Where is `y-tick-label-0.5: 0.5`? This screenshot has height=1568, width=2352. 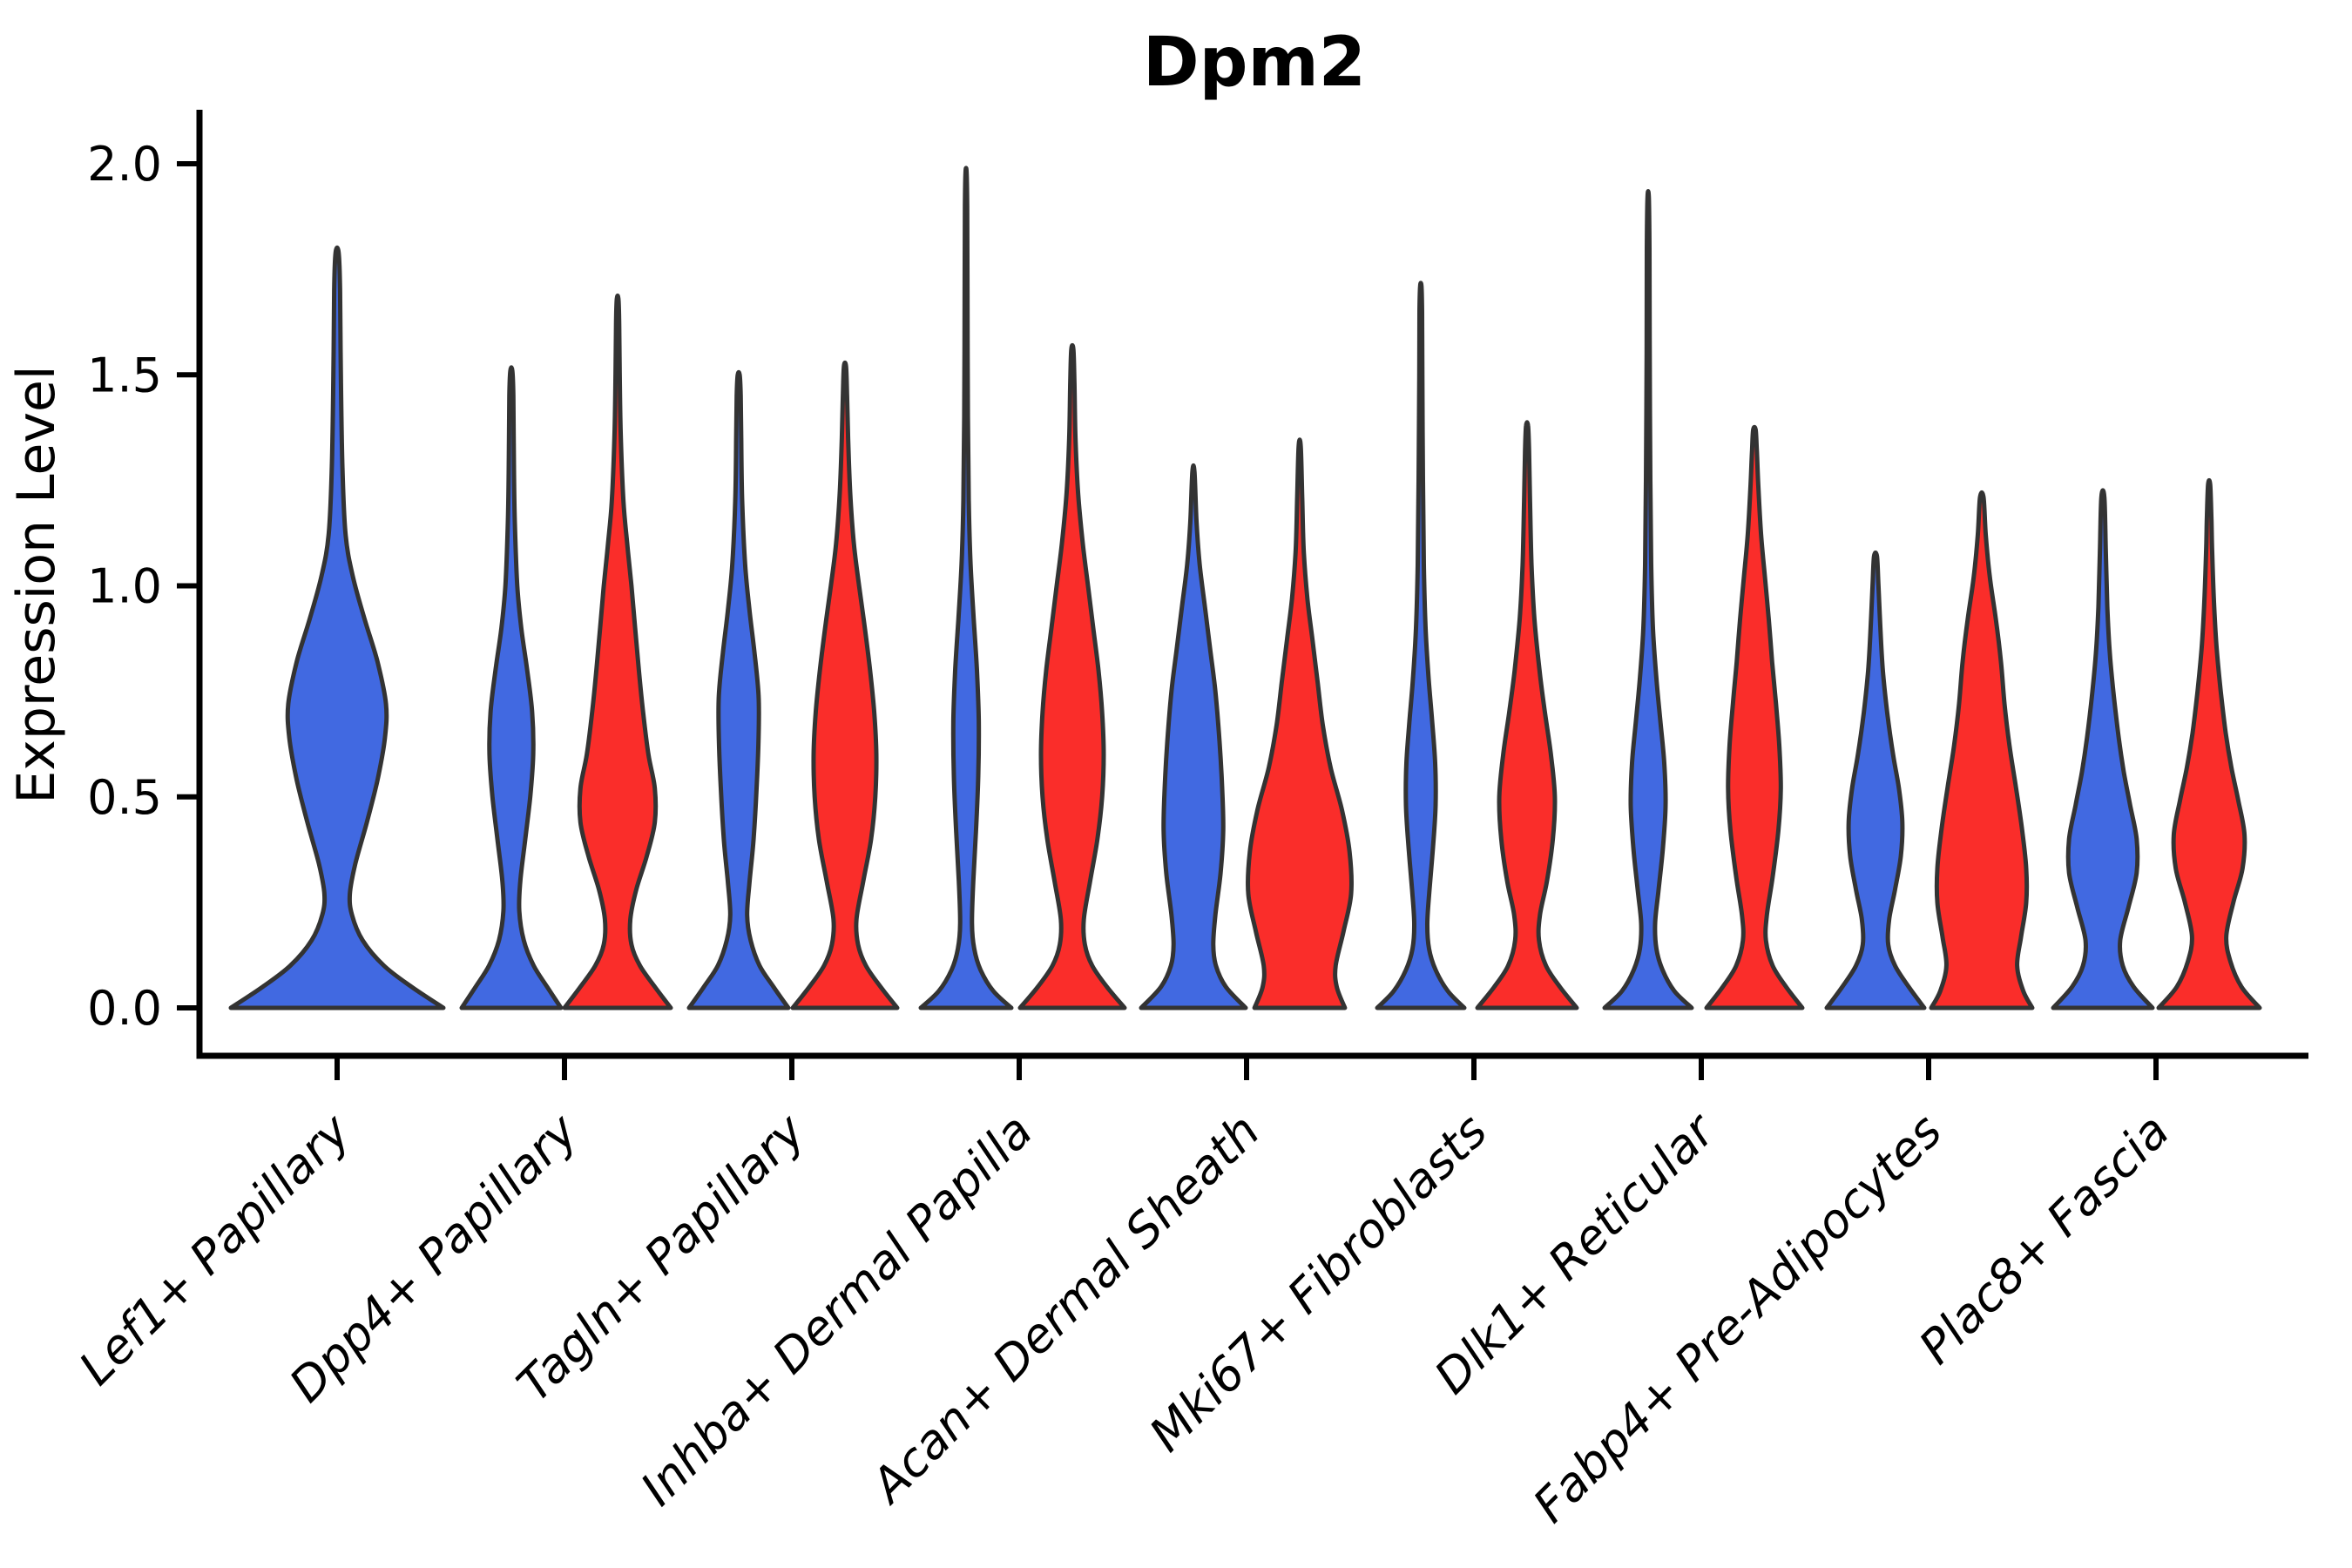 y-tick-label-0.5: 0.5 is located at coordinates (125, 797).